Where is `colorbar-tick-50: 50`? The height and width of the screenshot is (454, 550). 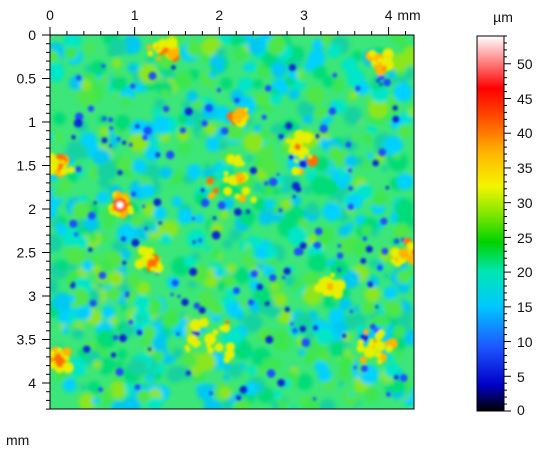
colorbar-tick-50: 50 is located at coordinates (525, 64).